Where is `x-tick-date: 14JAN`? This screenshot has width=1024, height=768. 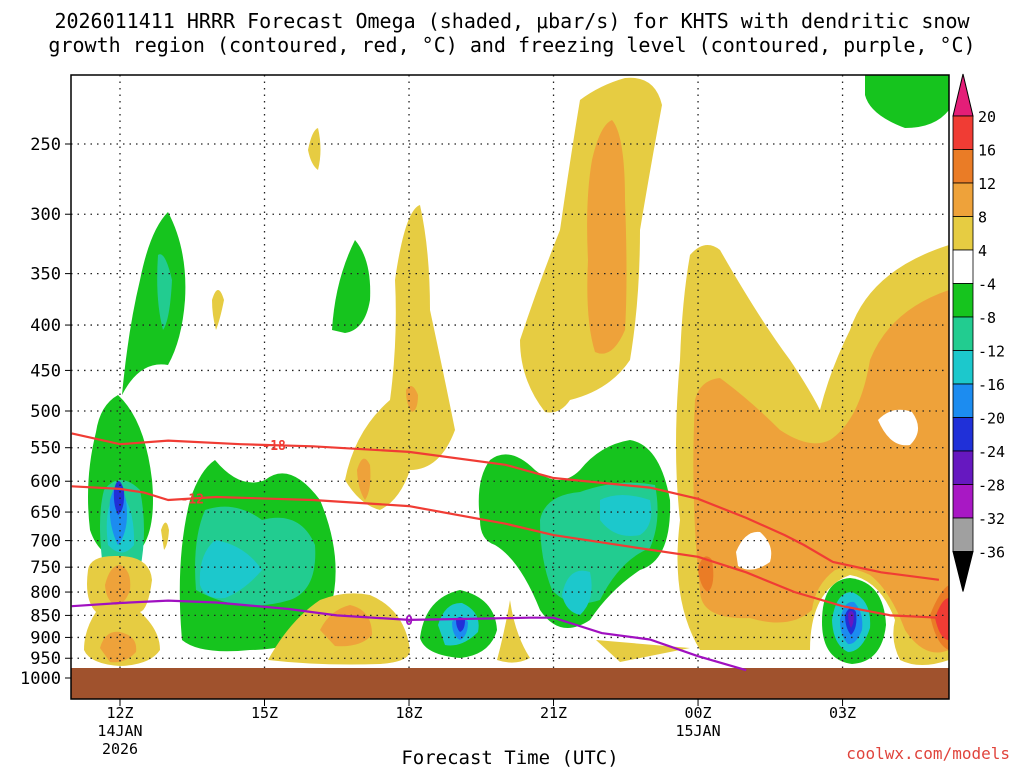
x-tick-date: 14JAN is located at coordinates (119, 731).